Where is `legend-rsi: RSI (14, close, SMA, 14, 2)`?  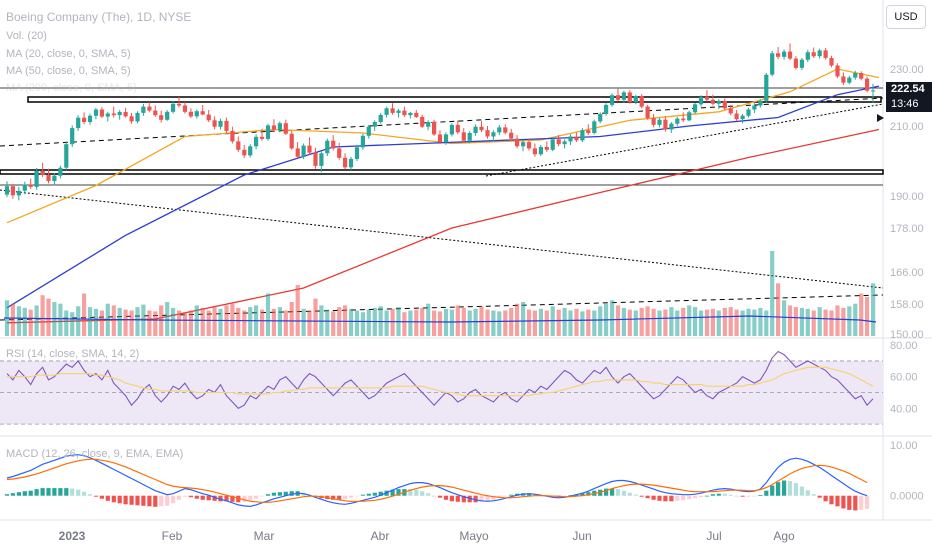
legend-rsi: RSI (14, close, SMA, 14, 2) is located at coordinates (73, 354).